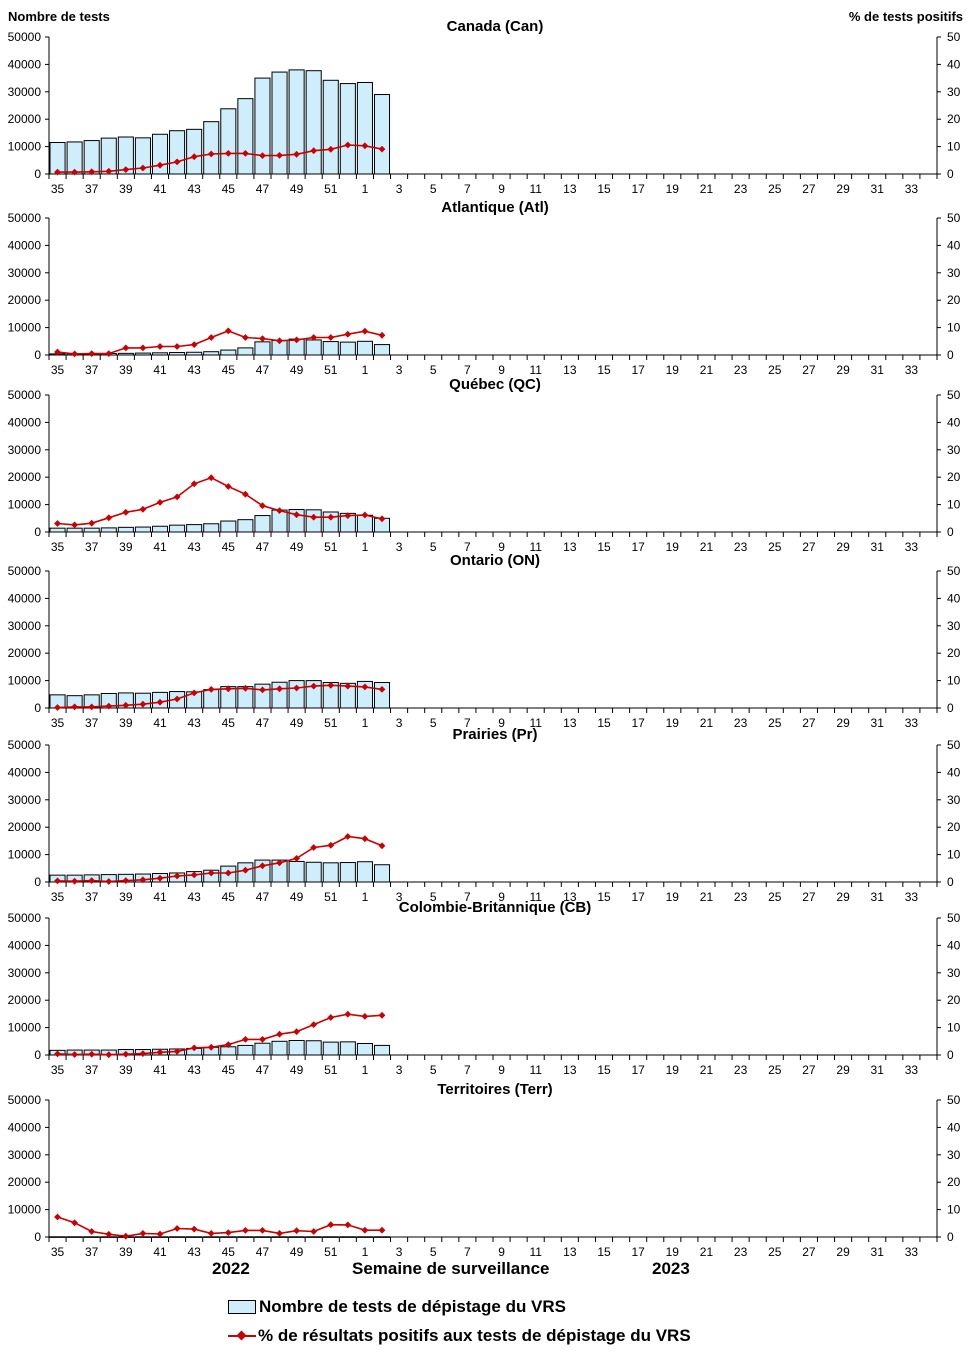 The image size is (967, 1363). What do you see at coordinates (229, 897) in the screenshot?
I see `x-tick-label: 45` at bounding box center [229, 897].